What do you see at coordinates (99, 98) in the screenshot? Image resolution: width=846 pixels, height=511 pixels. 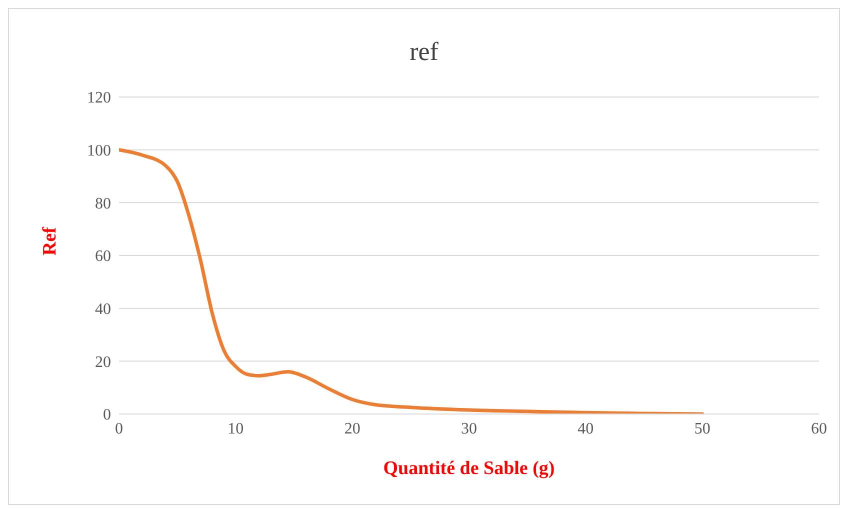 I see `y-tick-label: 120` at bounding box center [99, 98].